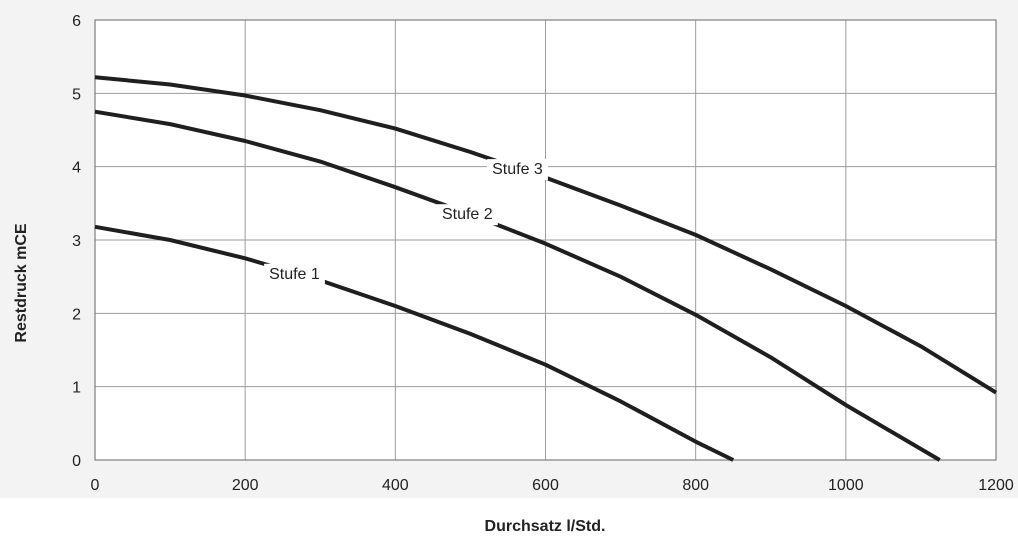  I want to click on x-tick-label: 1000, so click(846, 485).